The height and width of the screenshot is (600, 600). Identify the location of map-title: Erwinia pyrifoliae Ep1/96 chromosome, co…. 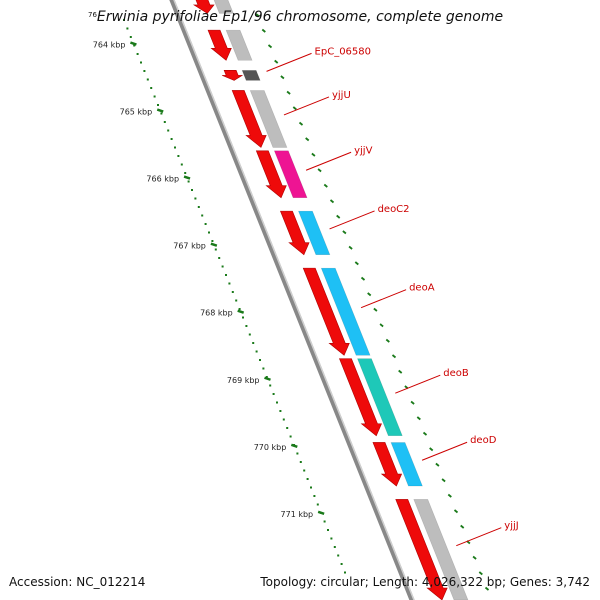
(300, 17).